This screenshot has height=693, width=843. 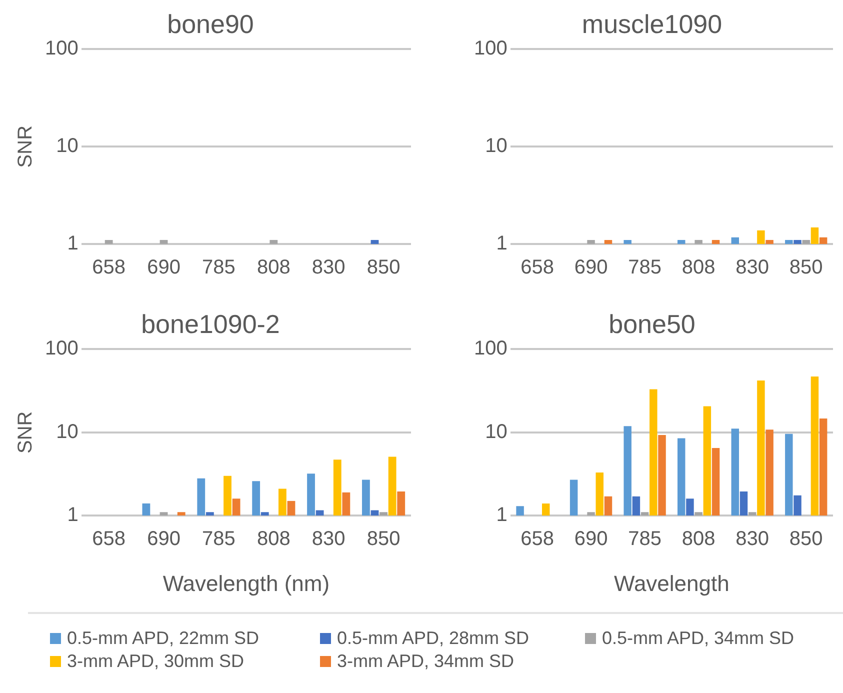 What do you see at coordinates (652, 23) in the screenshot?
I see `chart-title: muscle1090` at bounding box center [652, 23].